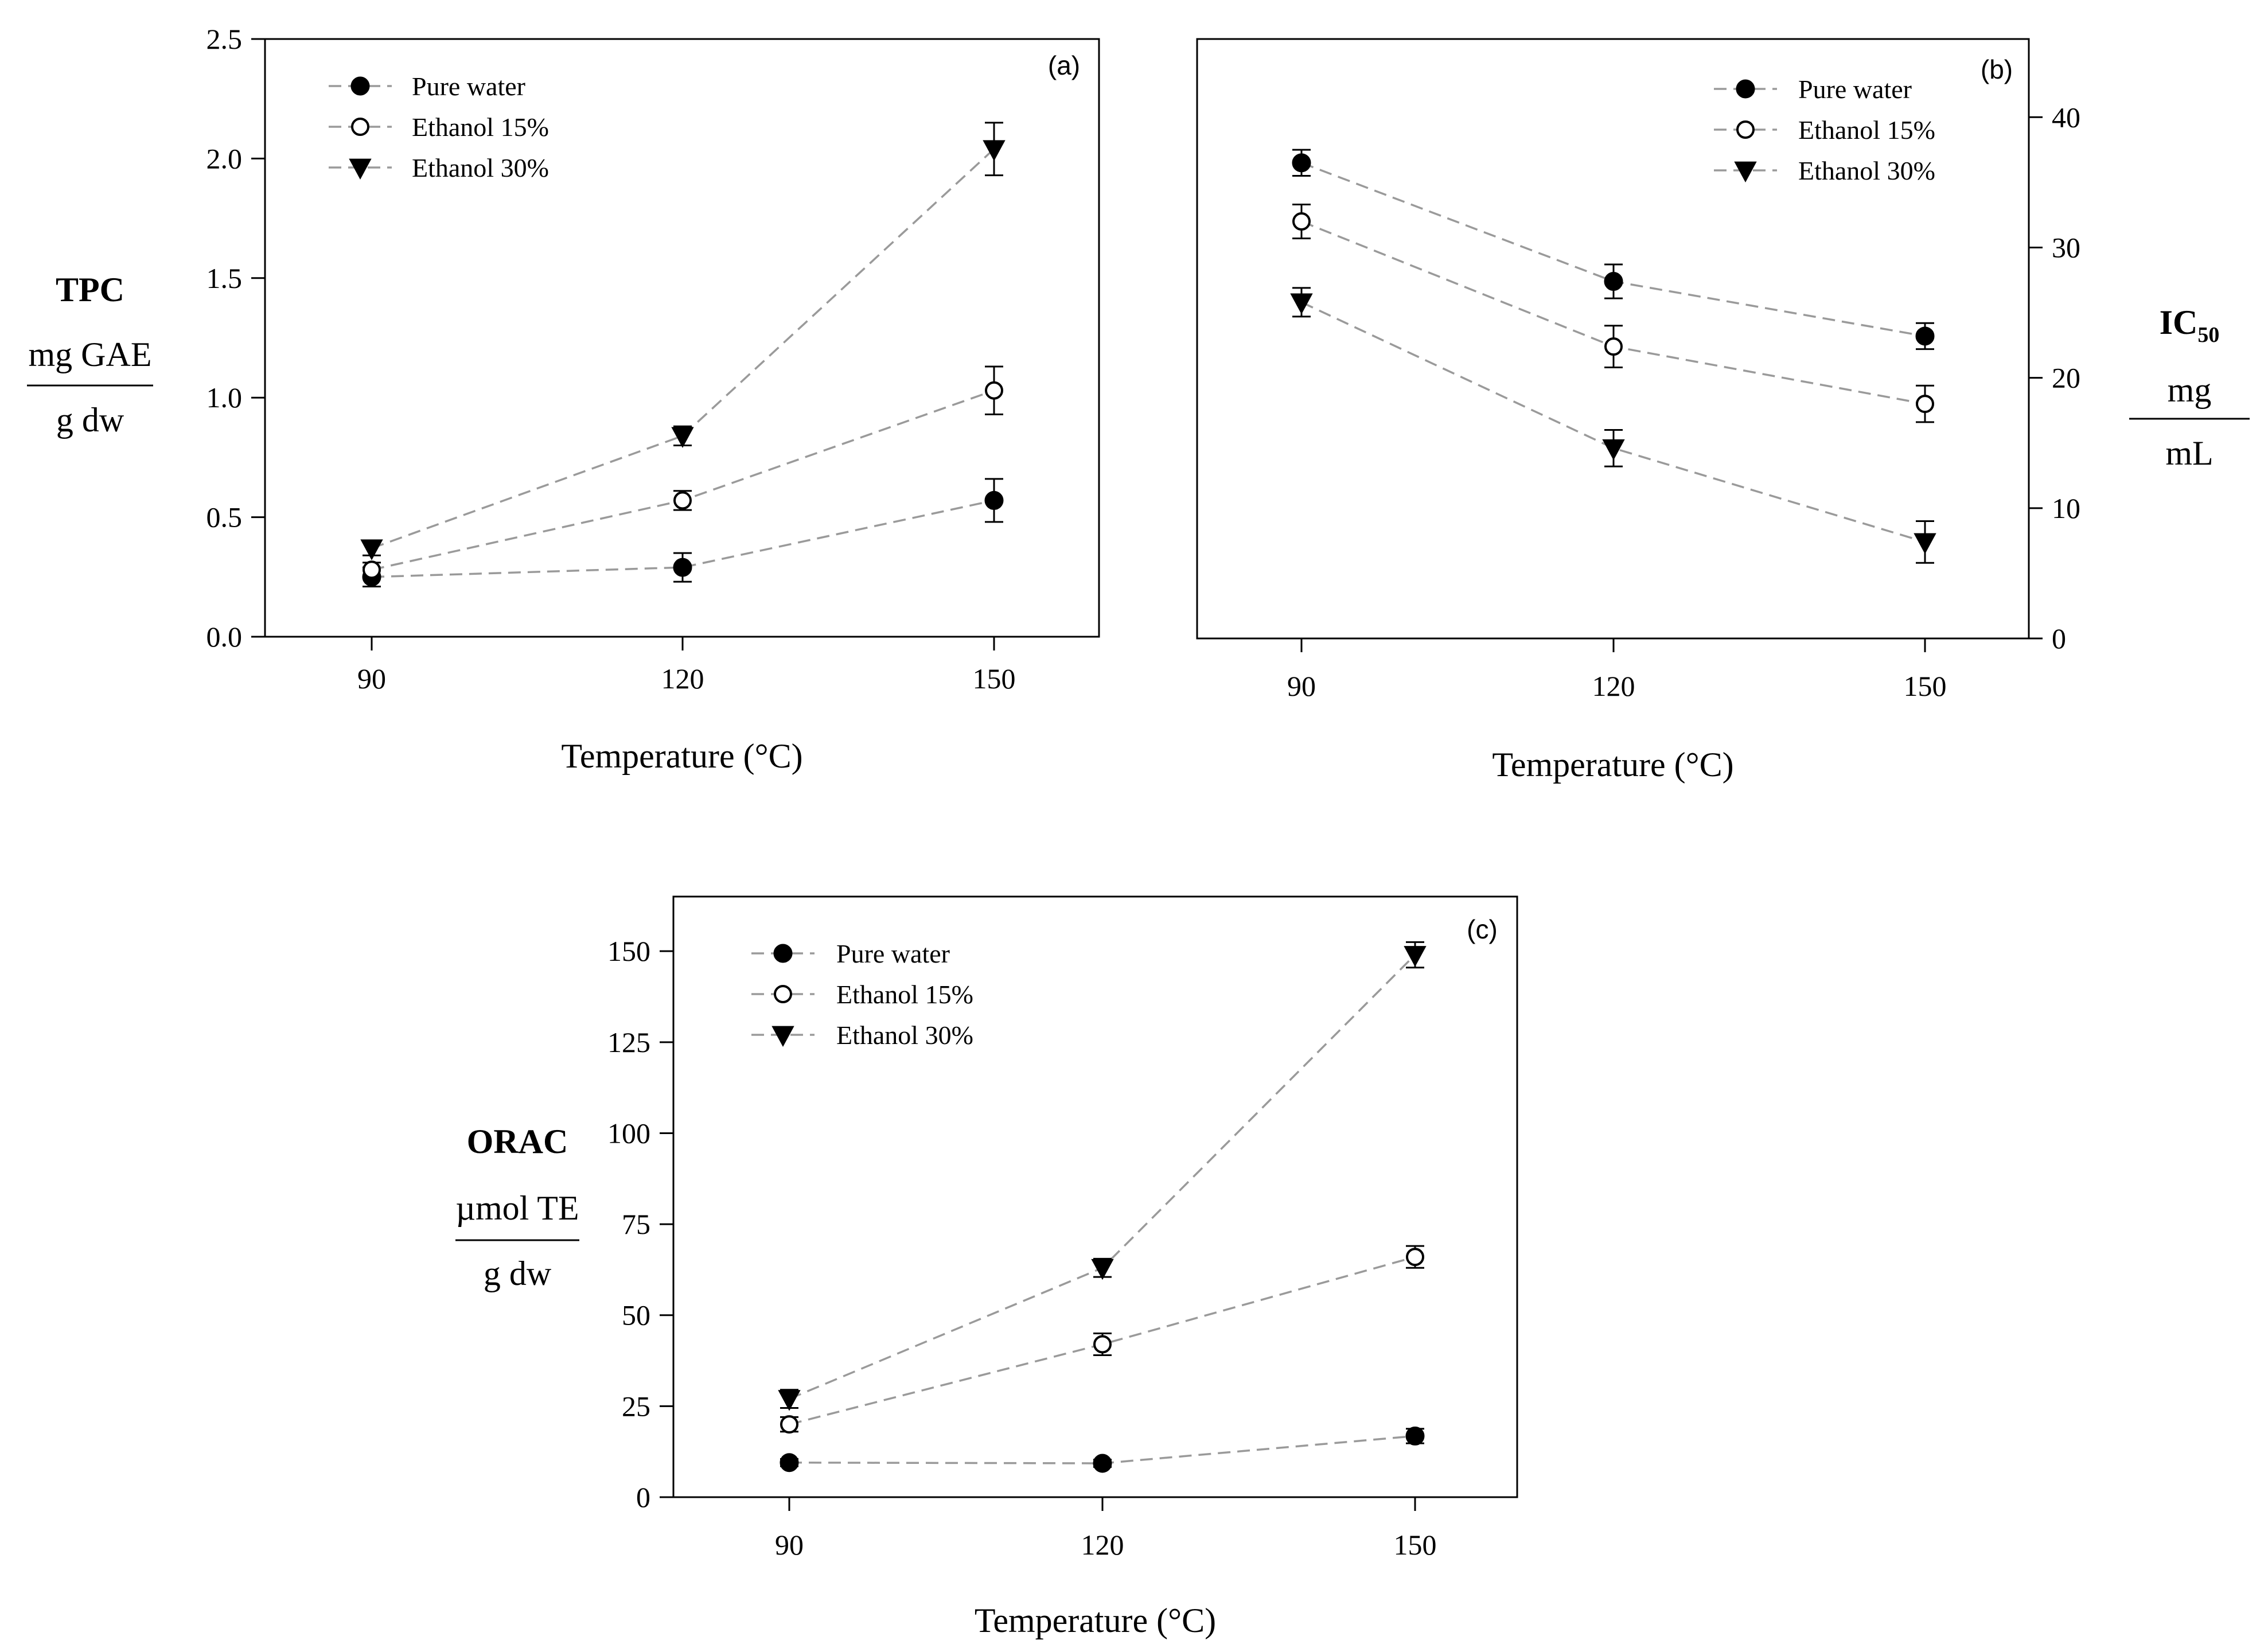  I want to click on y-tick-label: 40, so click(2066, 117).